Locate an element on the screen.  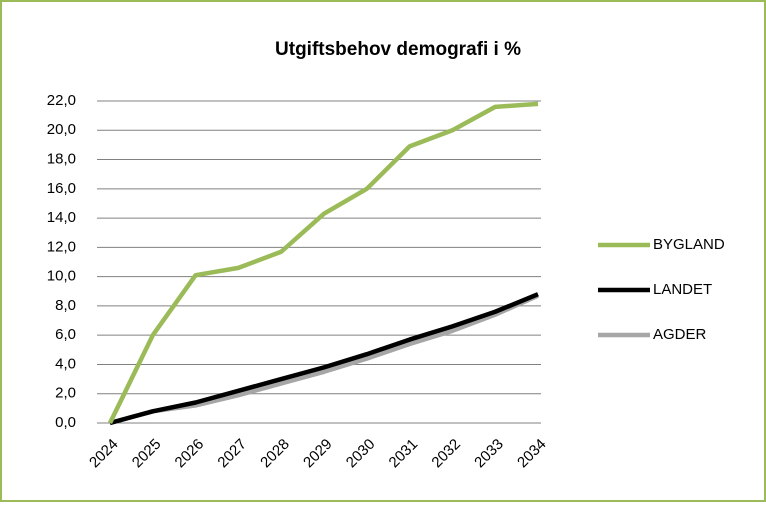
chart-title: Utgiftsbehov demografi i % is located at coordinates (398, 49).